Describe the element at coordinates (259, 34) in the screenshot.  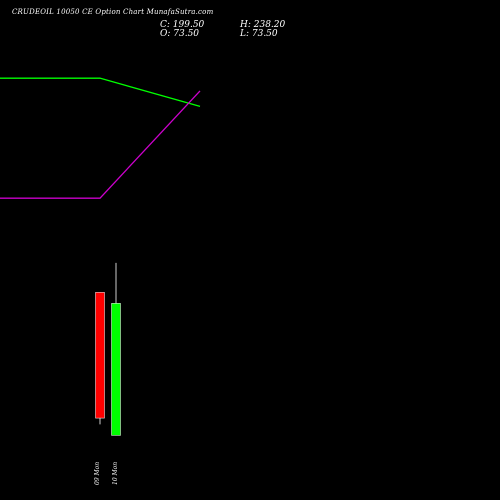
I see `low-value: L: 73.50` at that location.